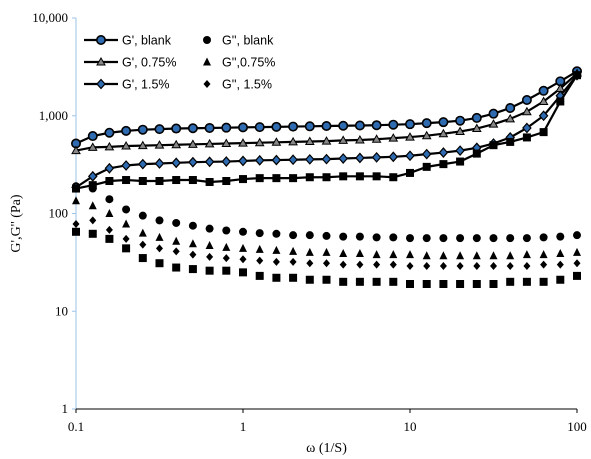  Describe the element at coordinates (239, 63) in the screenshot. I see `legend-entry: G'',0.75%` at that location.